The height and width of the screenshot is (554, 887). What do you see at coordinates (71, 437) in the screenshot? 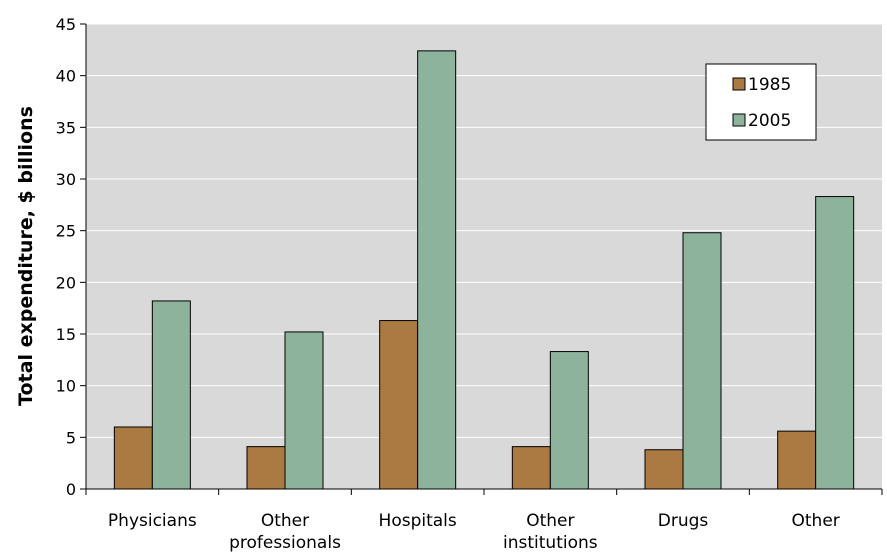
I see `y-tick-label: 5` at bounding box center [71, 437].